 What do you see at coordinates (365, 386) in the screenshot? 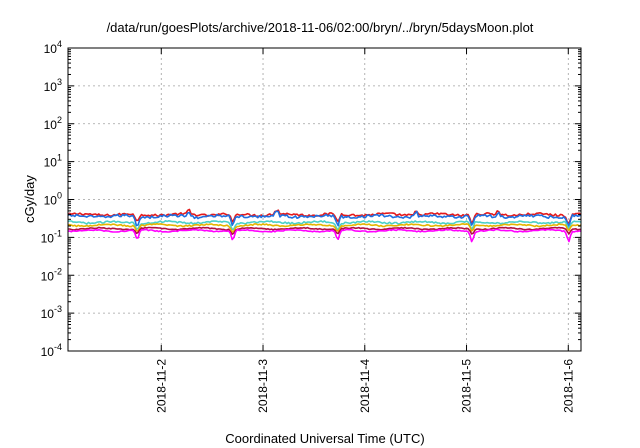
I see `x-tick-label: 2018-11-4` at bounding box center [365, 386].